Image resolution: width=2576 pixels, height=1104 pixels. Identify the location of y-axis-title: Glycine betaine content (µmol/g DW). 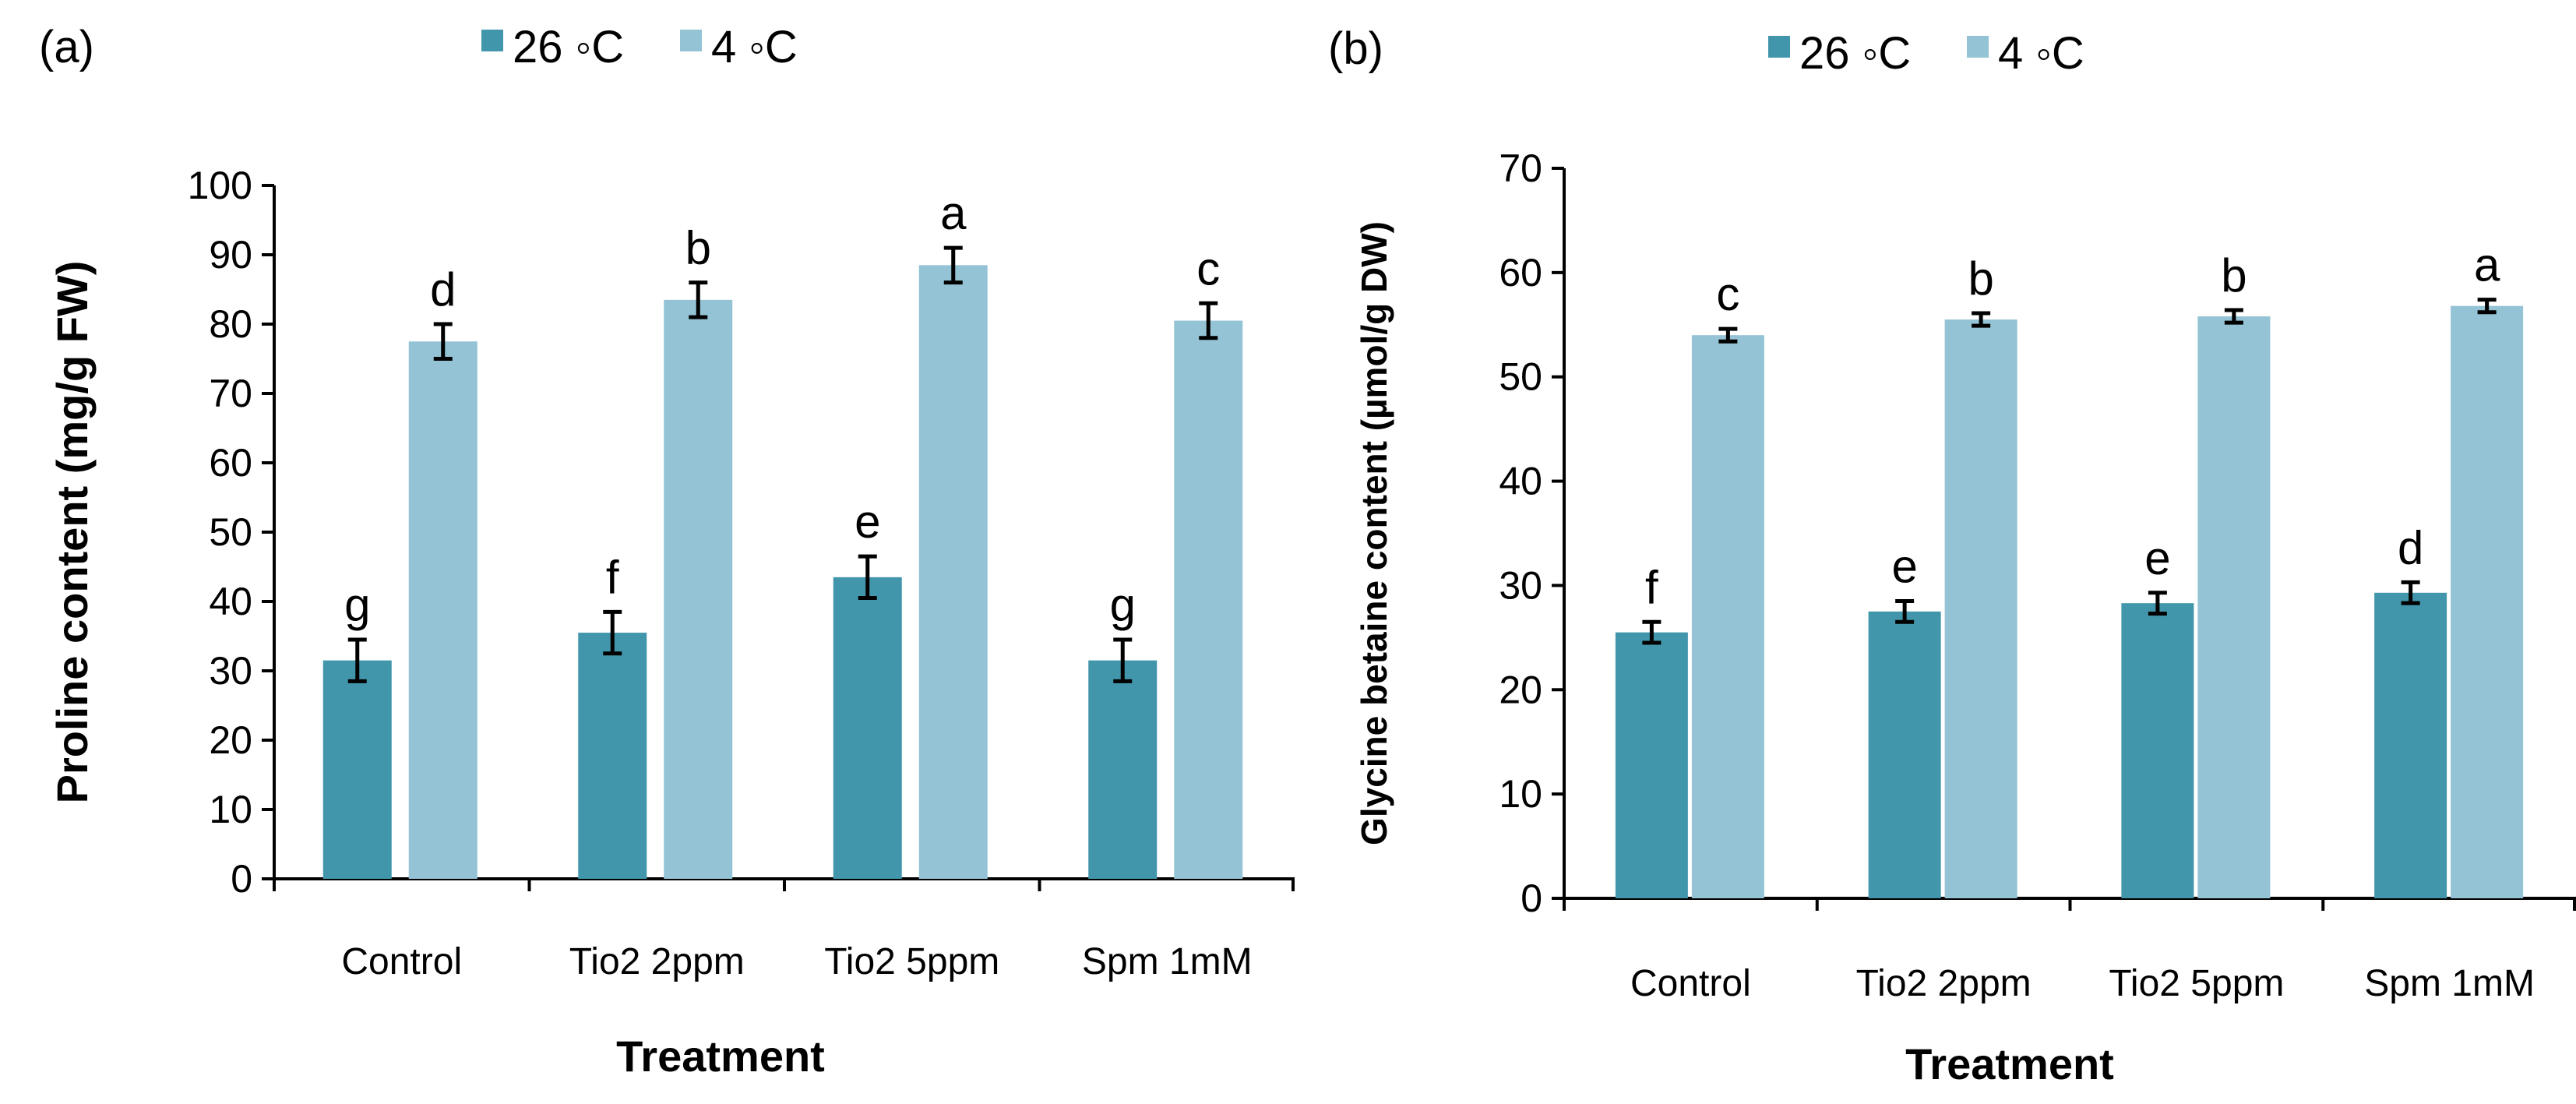
(1374, 533).